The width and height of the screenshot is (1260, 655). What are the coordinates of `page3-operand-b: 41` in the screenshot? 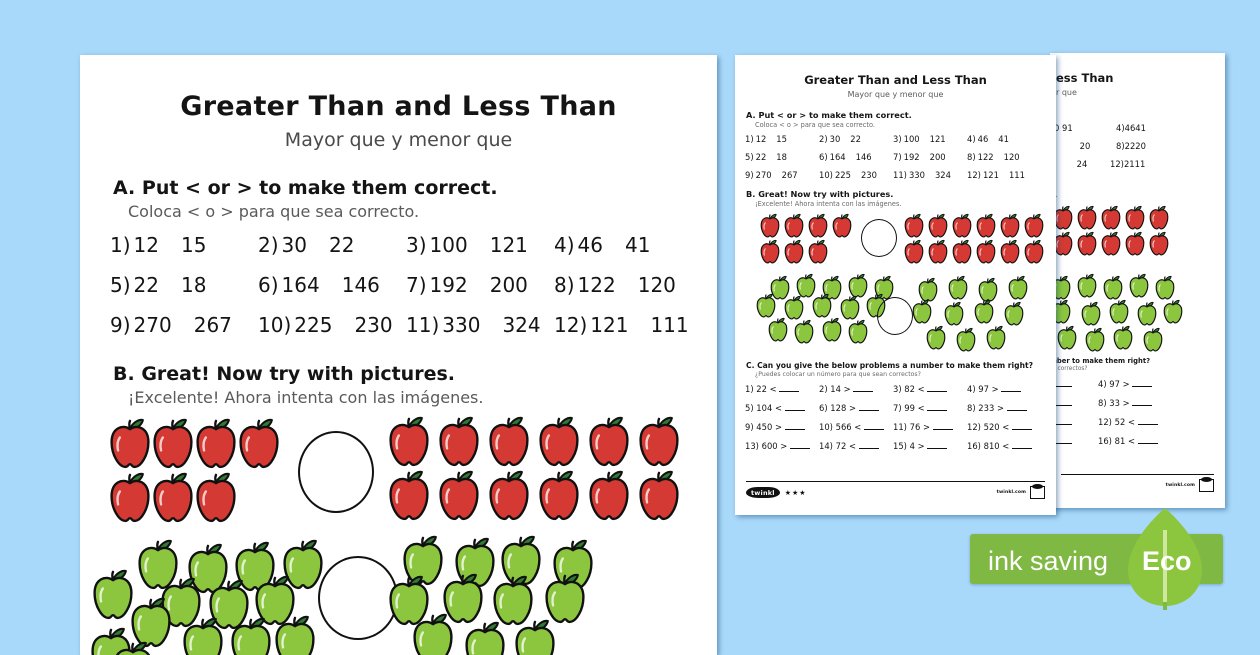 It's located at (1140, 128).